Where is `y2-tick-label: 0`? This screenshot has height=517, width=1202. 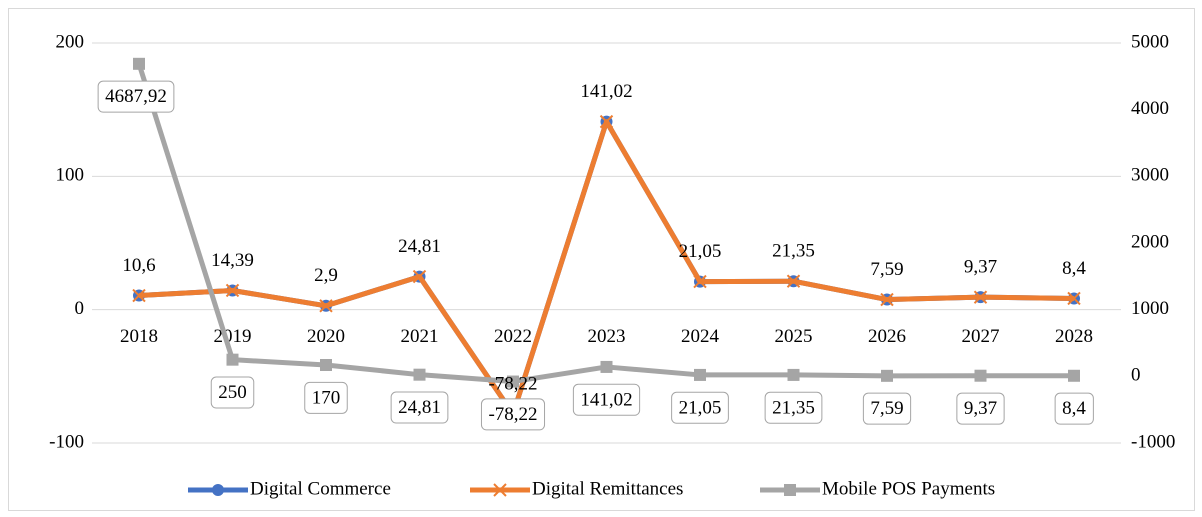 y2-tick-label: 0 is located at coordinates (1136, 375).